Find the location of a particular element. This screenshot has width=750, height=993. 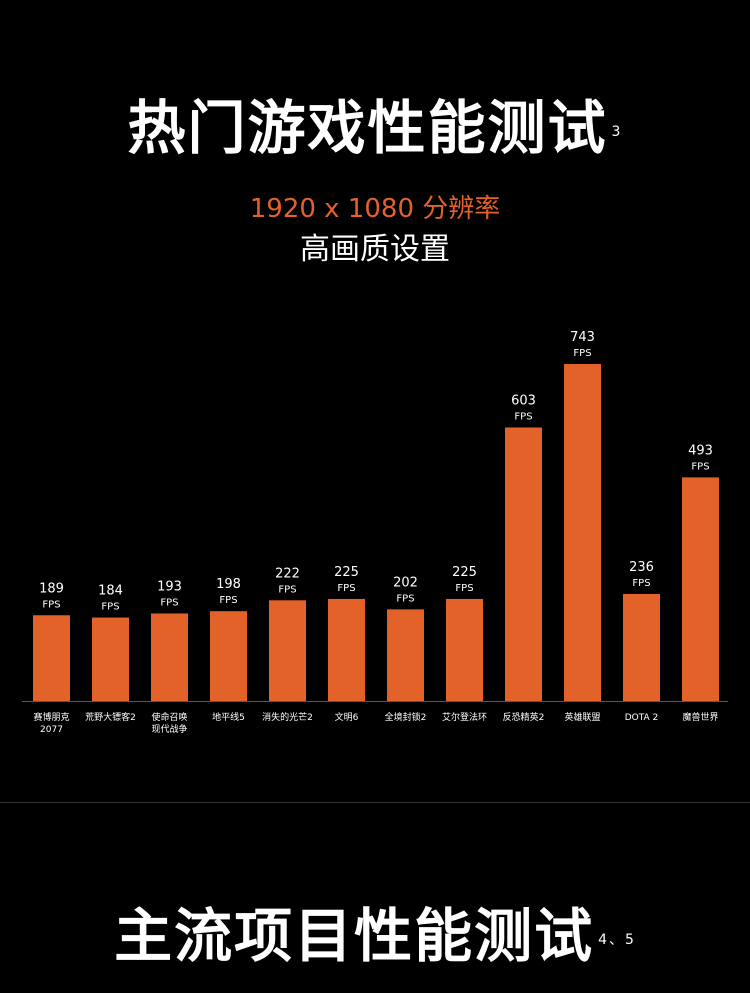

section2-title-text: 主流项目性能测试 is located at coordinates (354, 936).